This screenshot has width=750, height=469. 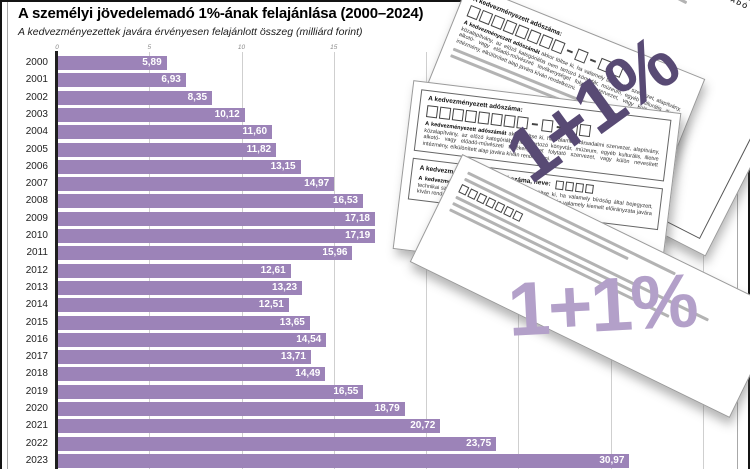 What do you see at coordinates (241, 47) in the screenshot?
I see `x-axis-tick-label: 10` at bounding box center [241, 47].